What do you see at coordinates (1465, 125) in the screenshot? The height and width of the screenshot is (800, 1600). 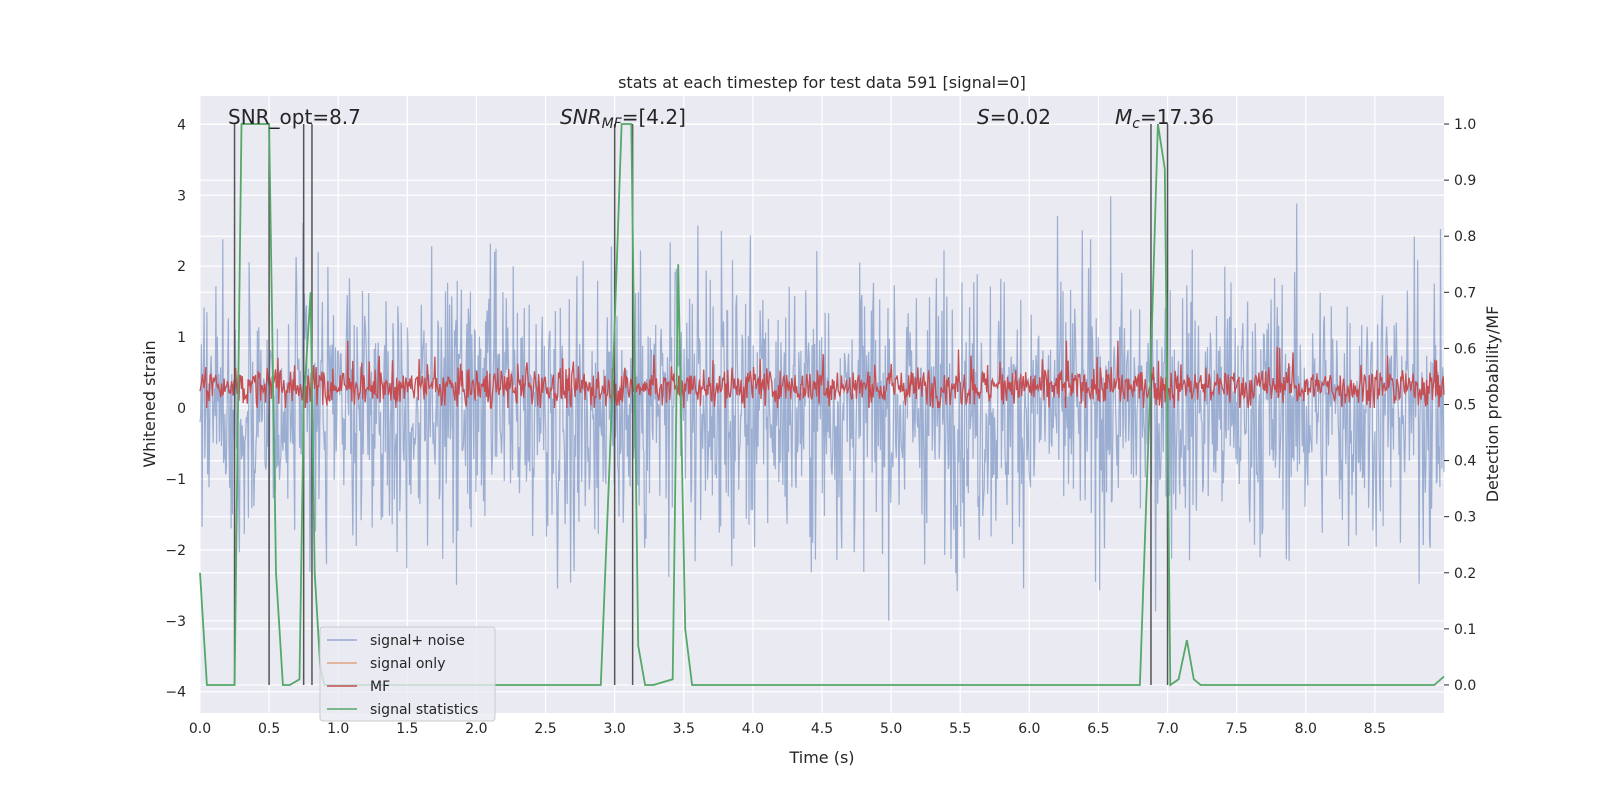 I see `y2-tick-label: 1.0` at bounding box center [1465, 125].